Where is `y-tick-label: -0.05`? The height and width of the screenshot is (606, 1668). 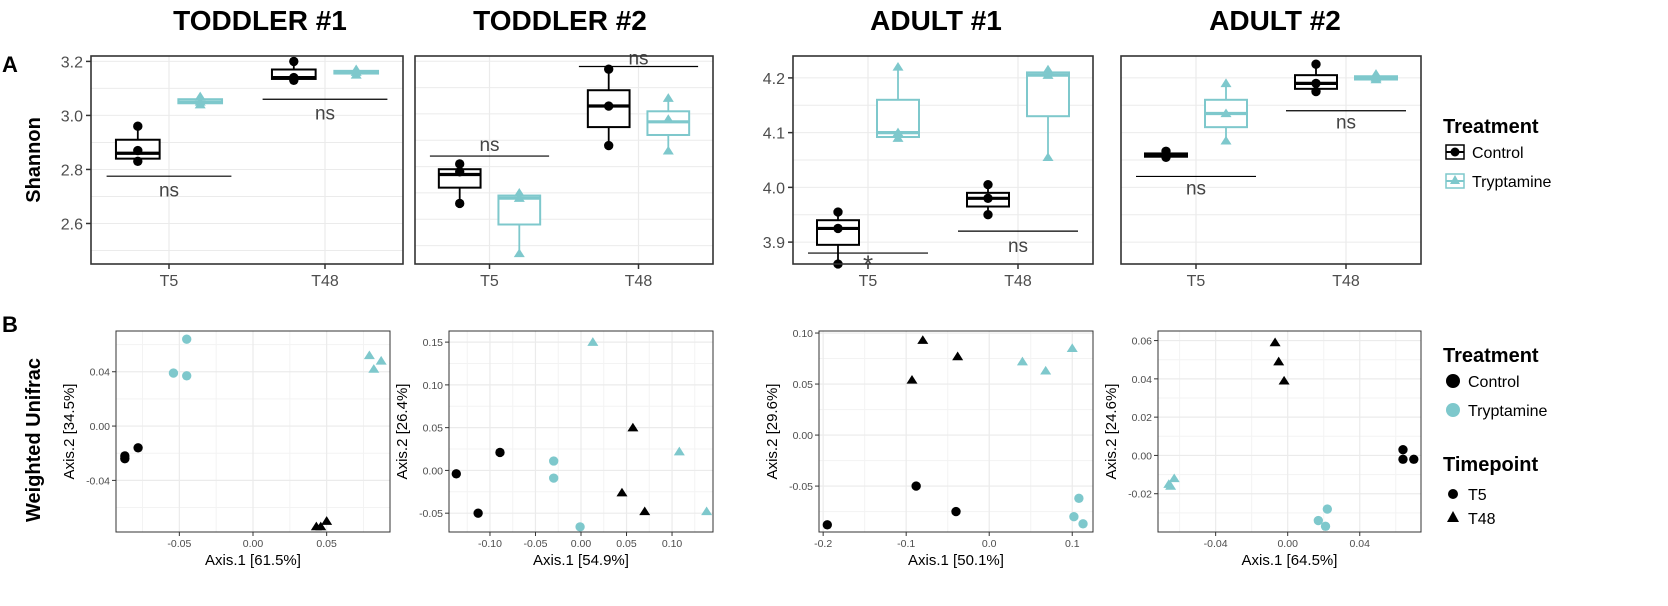
y-tick-label: -0.05 is located at coordinates (801, 487).